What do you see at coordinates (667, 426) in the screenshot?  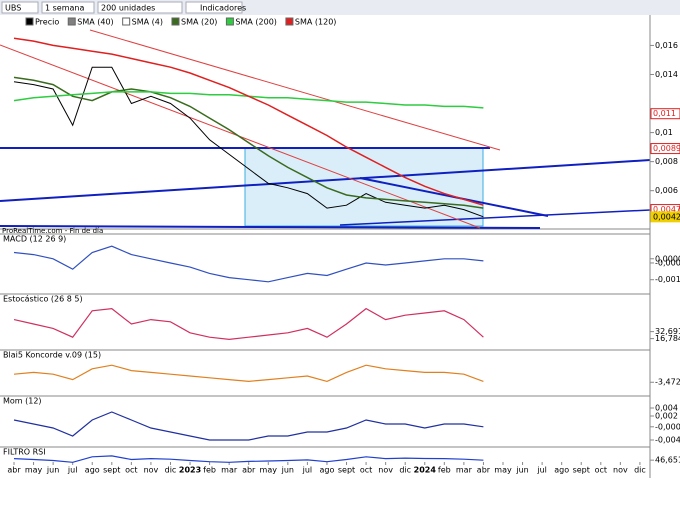 I see `y-tick-label: -0,0007` at bounding box center [667, 426].